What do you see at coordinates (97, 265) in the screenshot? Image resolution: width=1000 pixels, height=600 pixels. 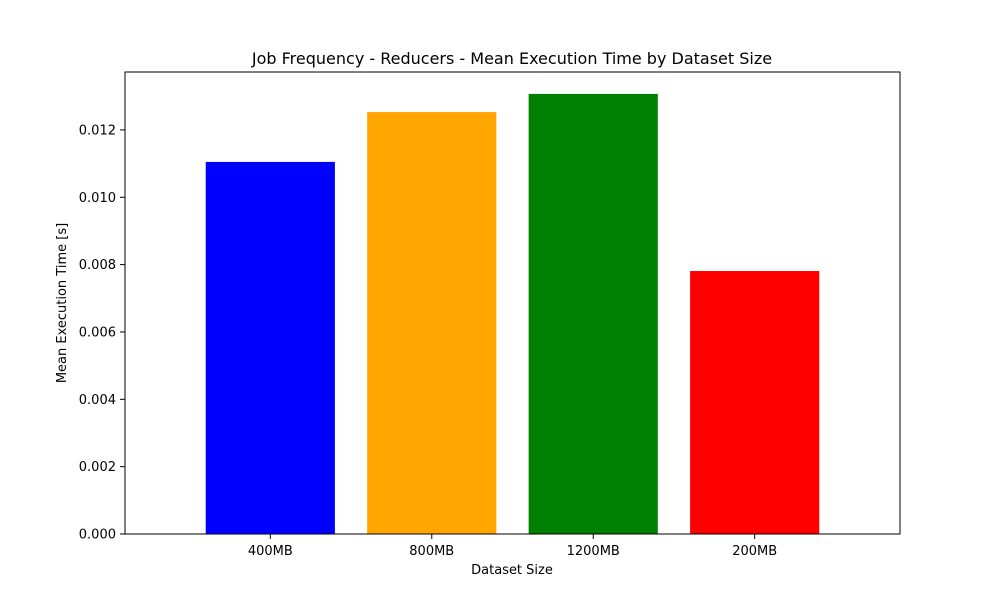 I see `y-tick-label: 0.008` at bounding box center [97, 265].